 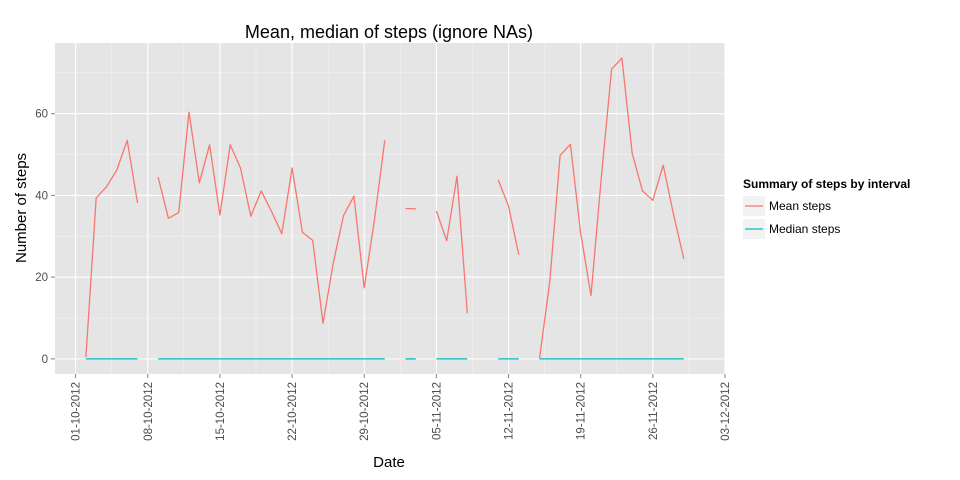 I want to click on x-axis-label: Date, so click(x=389, y=462).